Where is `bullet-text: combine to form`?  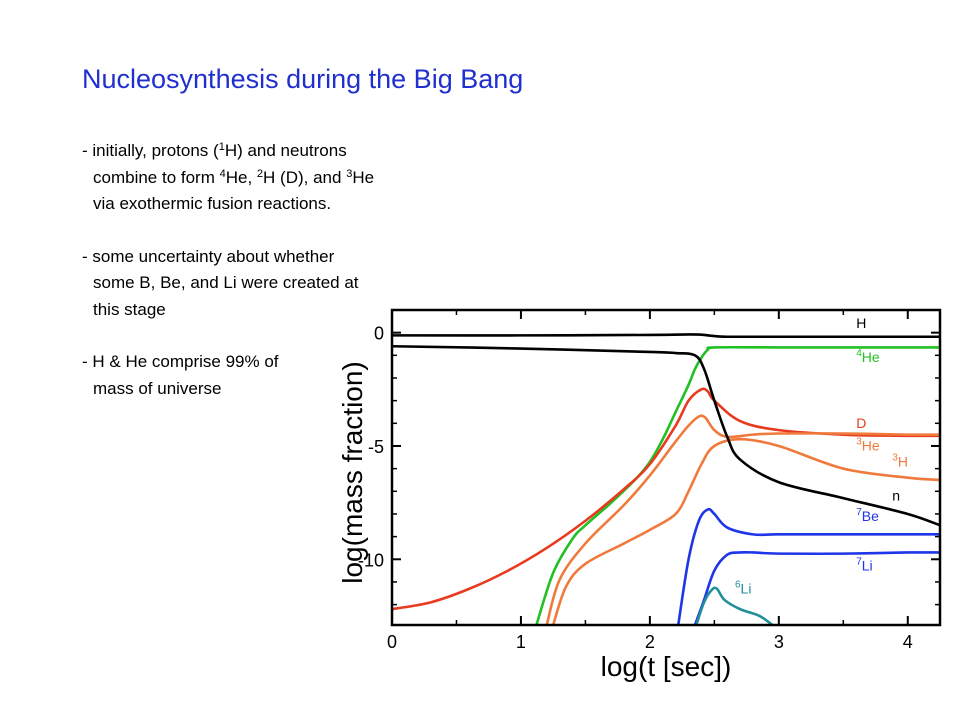
bullet-text: combine to form is located at coordinates (156, 177).